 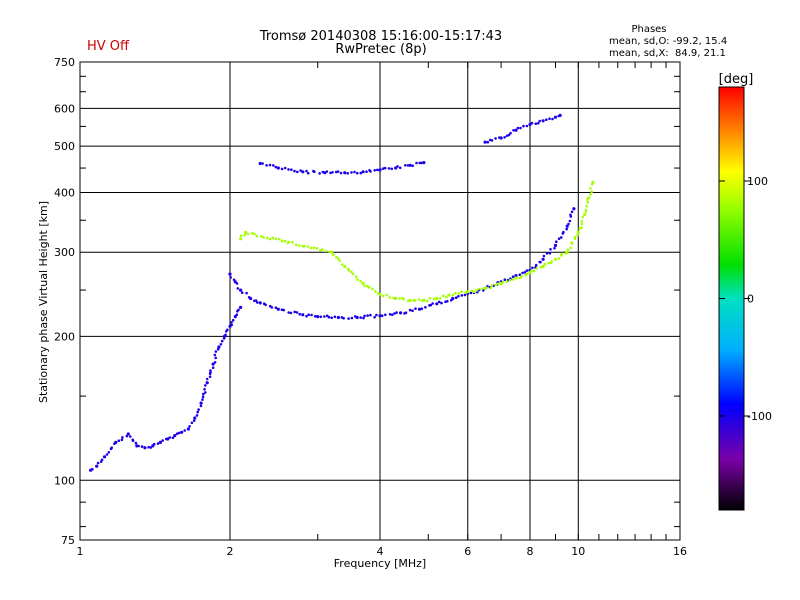 I want to click on phases-line-o: mean, sd,O: -99.2, 15.4, so click(x=668, y=41).